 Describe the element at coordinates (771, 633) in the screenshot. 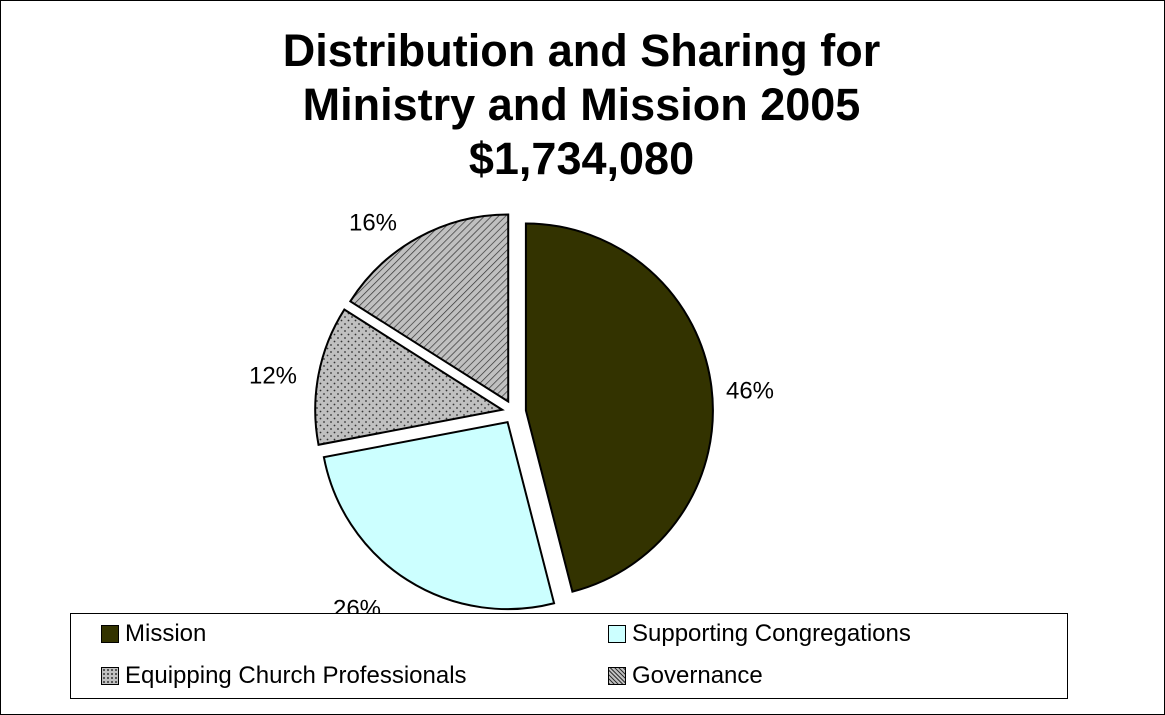

I see `legend-label-supporting-congregations: Supporting Congregations` at that location.